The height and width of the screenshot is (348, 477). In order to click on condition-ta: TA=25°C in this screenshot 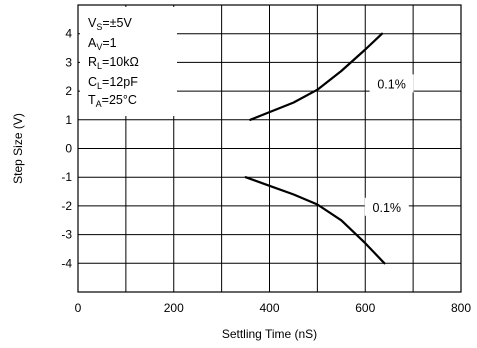, I will do `click(112, 101)`.